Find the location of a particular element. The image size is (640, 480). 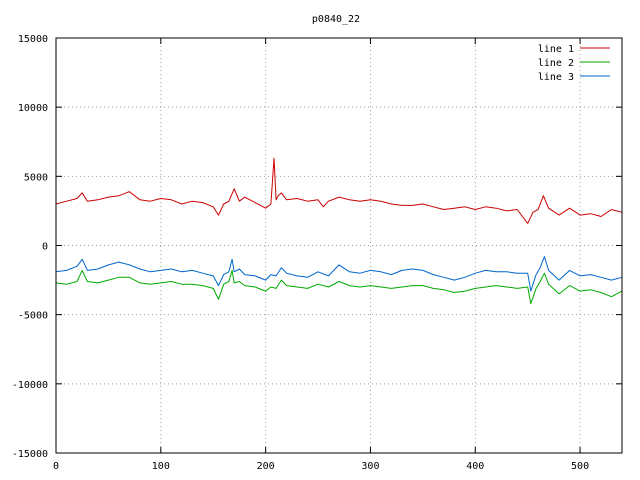

x-tick-label: 400 is located at coordinates (475, 466).